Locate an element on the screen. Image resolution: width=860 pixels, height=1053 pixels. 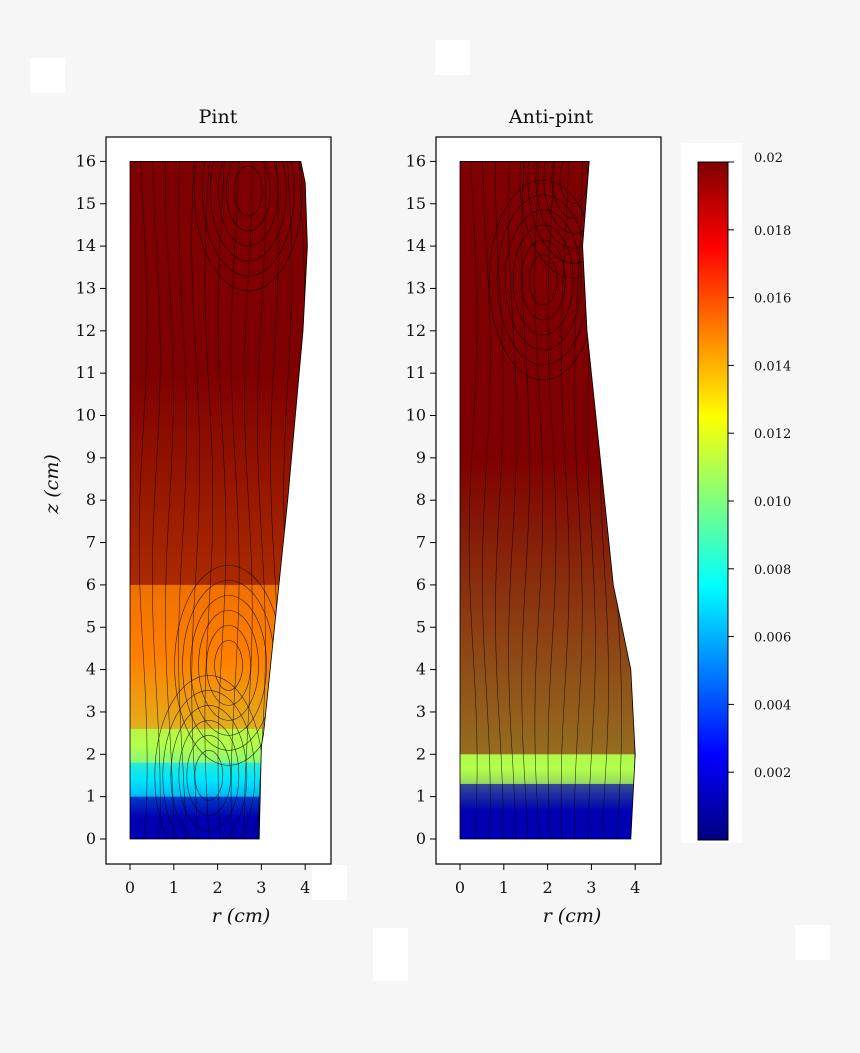
pint-plot-area is located at coordinates (224, 499).